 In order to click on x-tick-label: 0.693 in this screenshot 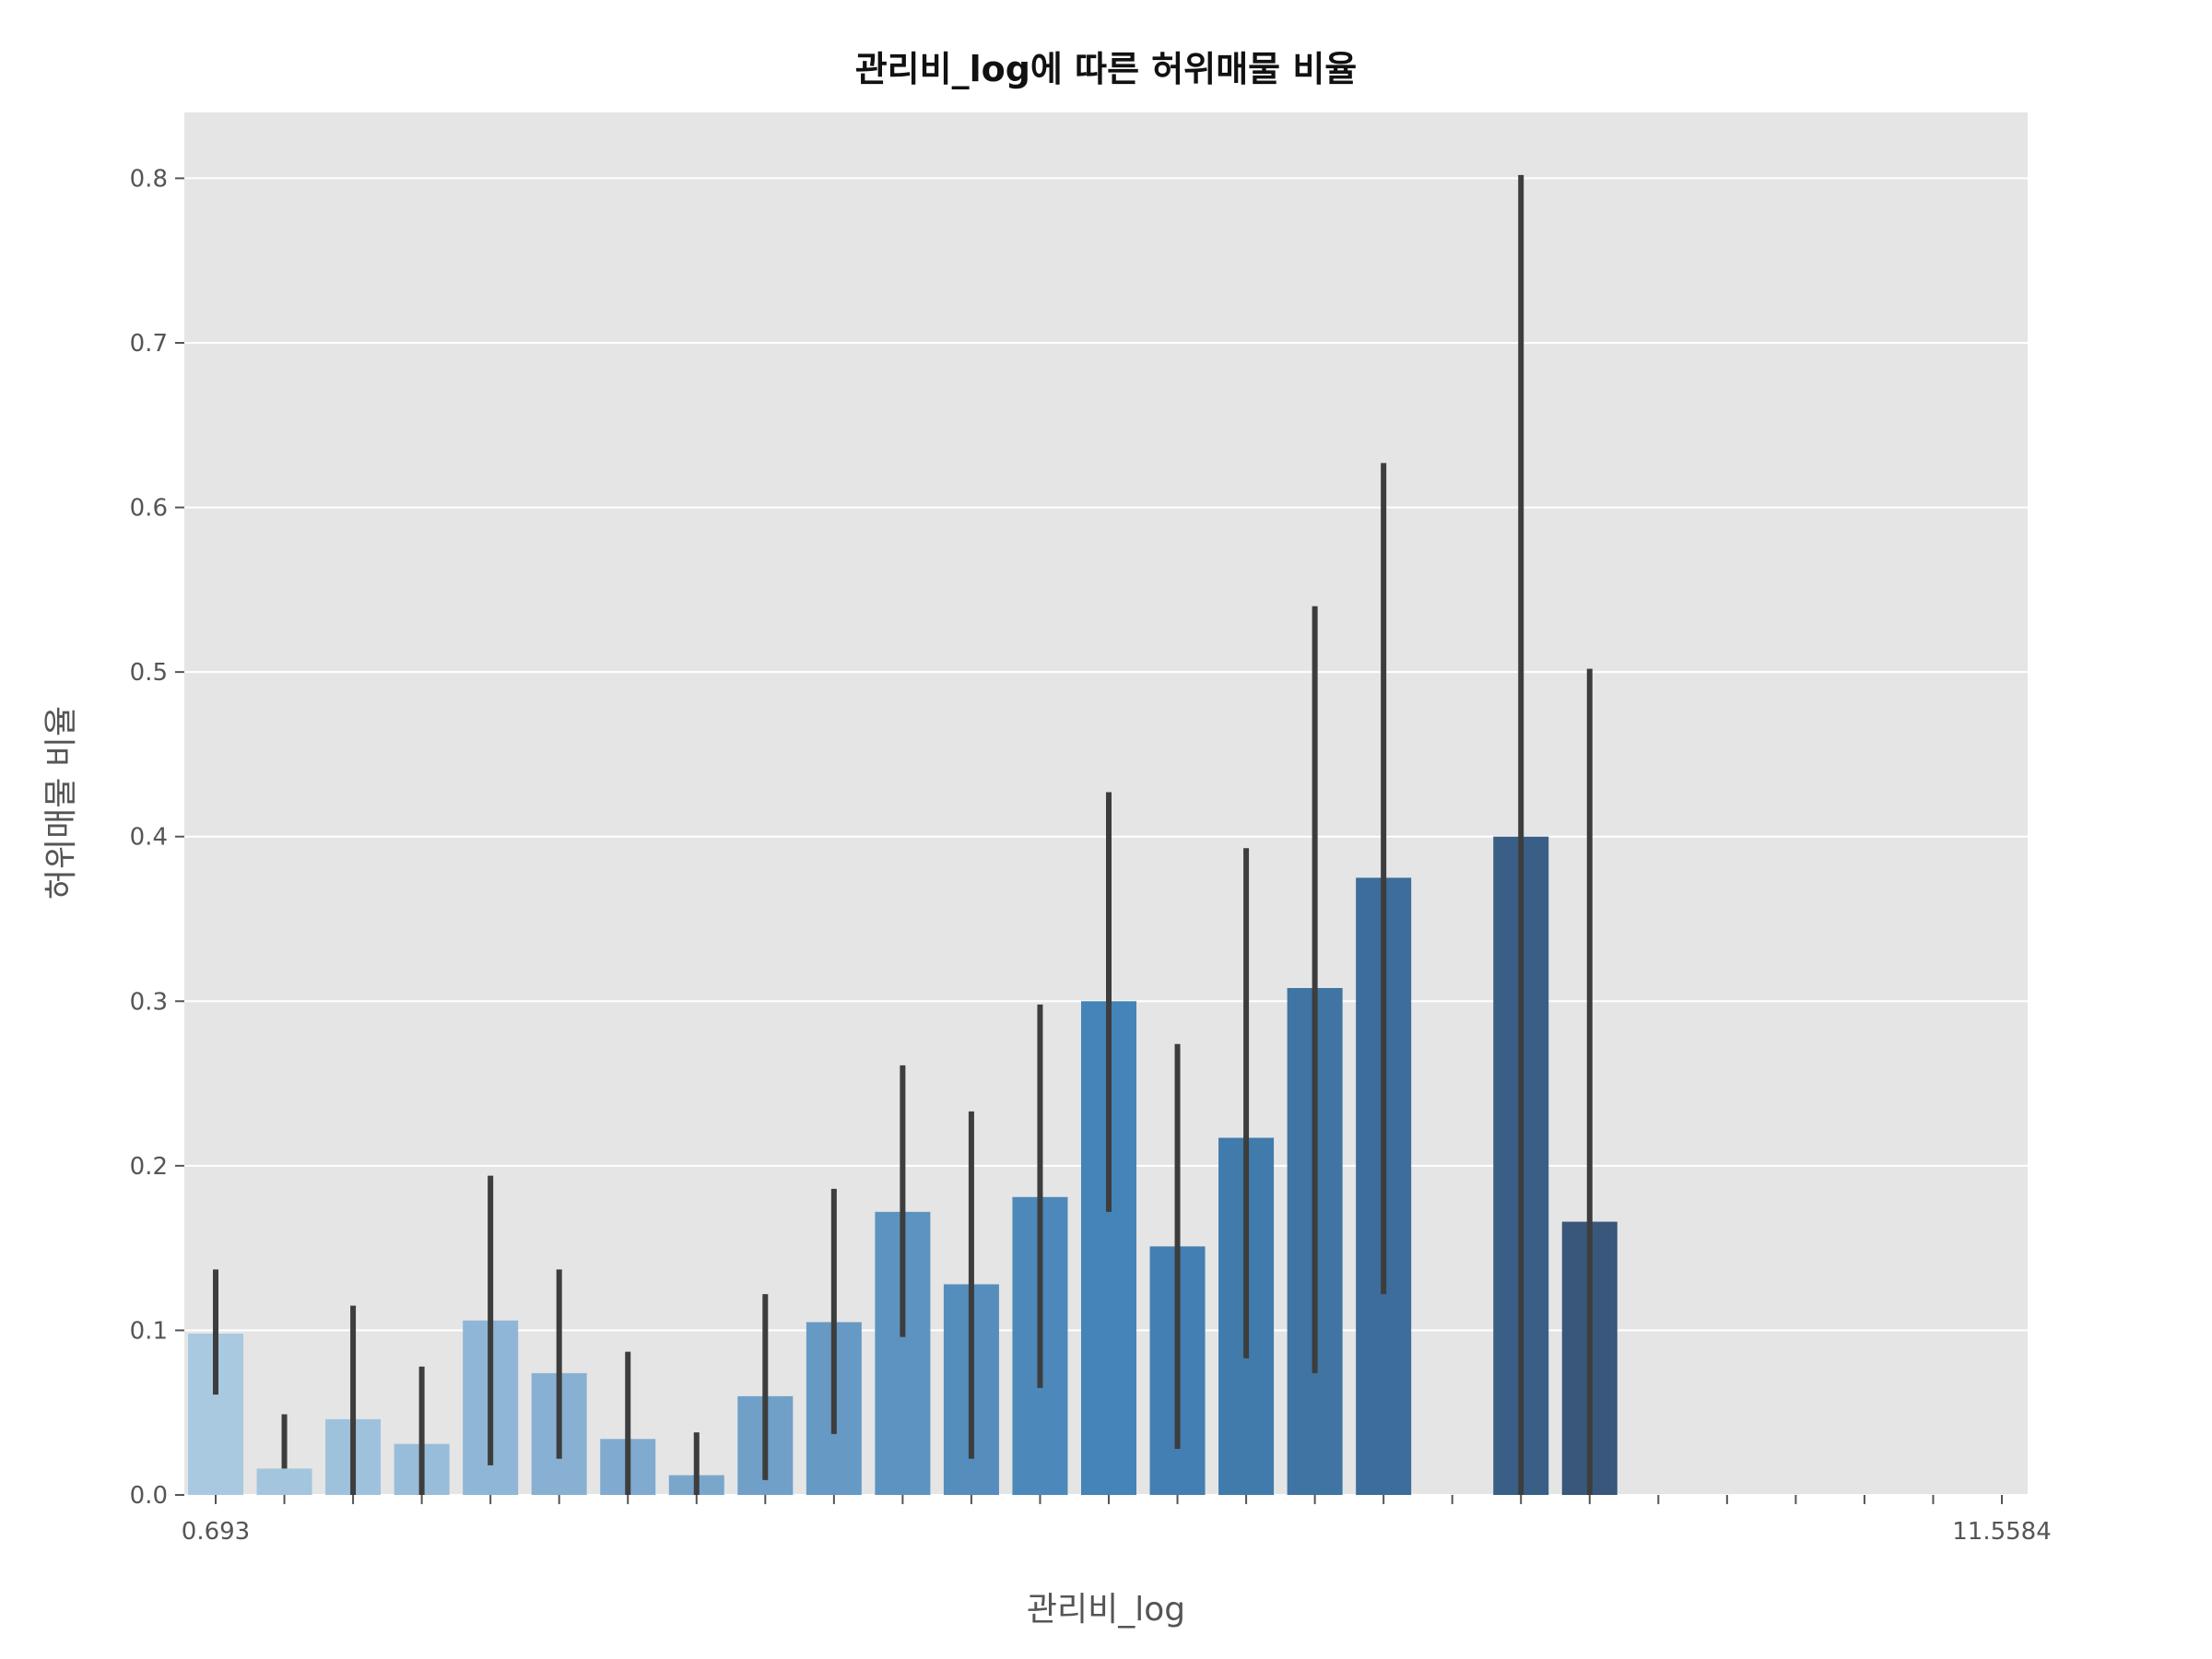, I will do `click(216, 1532)`.